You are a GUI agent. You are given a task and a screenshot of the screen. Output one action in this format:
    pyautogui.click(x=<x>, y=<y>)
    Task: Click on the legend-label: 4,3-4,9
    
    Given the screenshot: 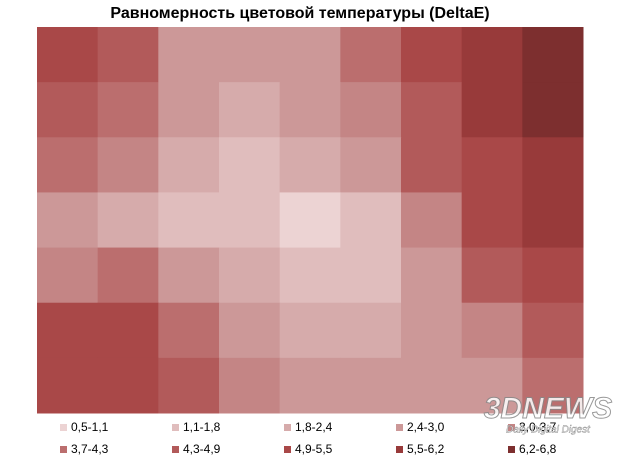 What is the action you would take?
    pyautogui.click(x=202, y=449)
    